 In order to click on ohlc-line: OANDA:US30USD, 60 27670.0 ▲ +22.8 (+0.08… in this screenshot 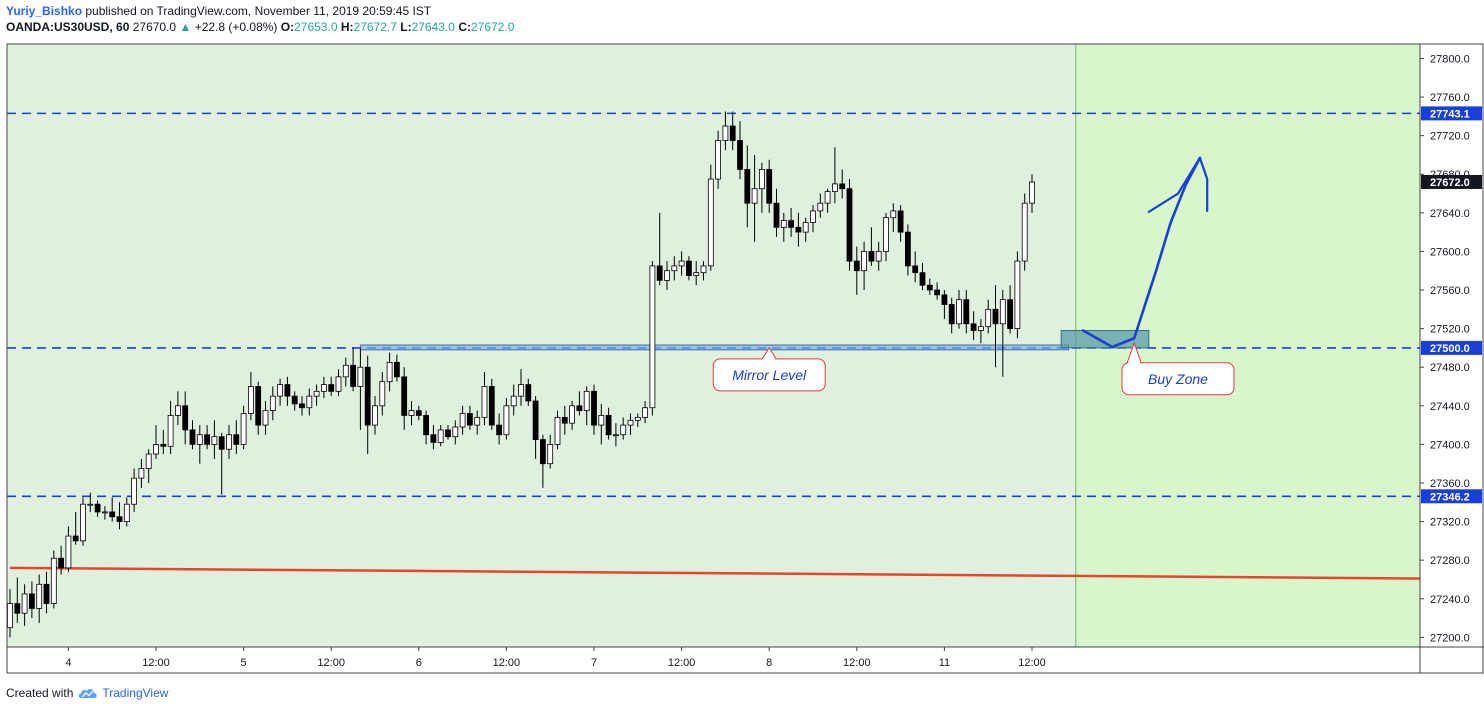, I will do `click(260, 27)`.